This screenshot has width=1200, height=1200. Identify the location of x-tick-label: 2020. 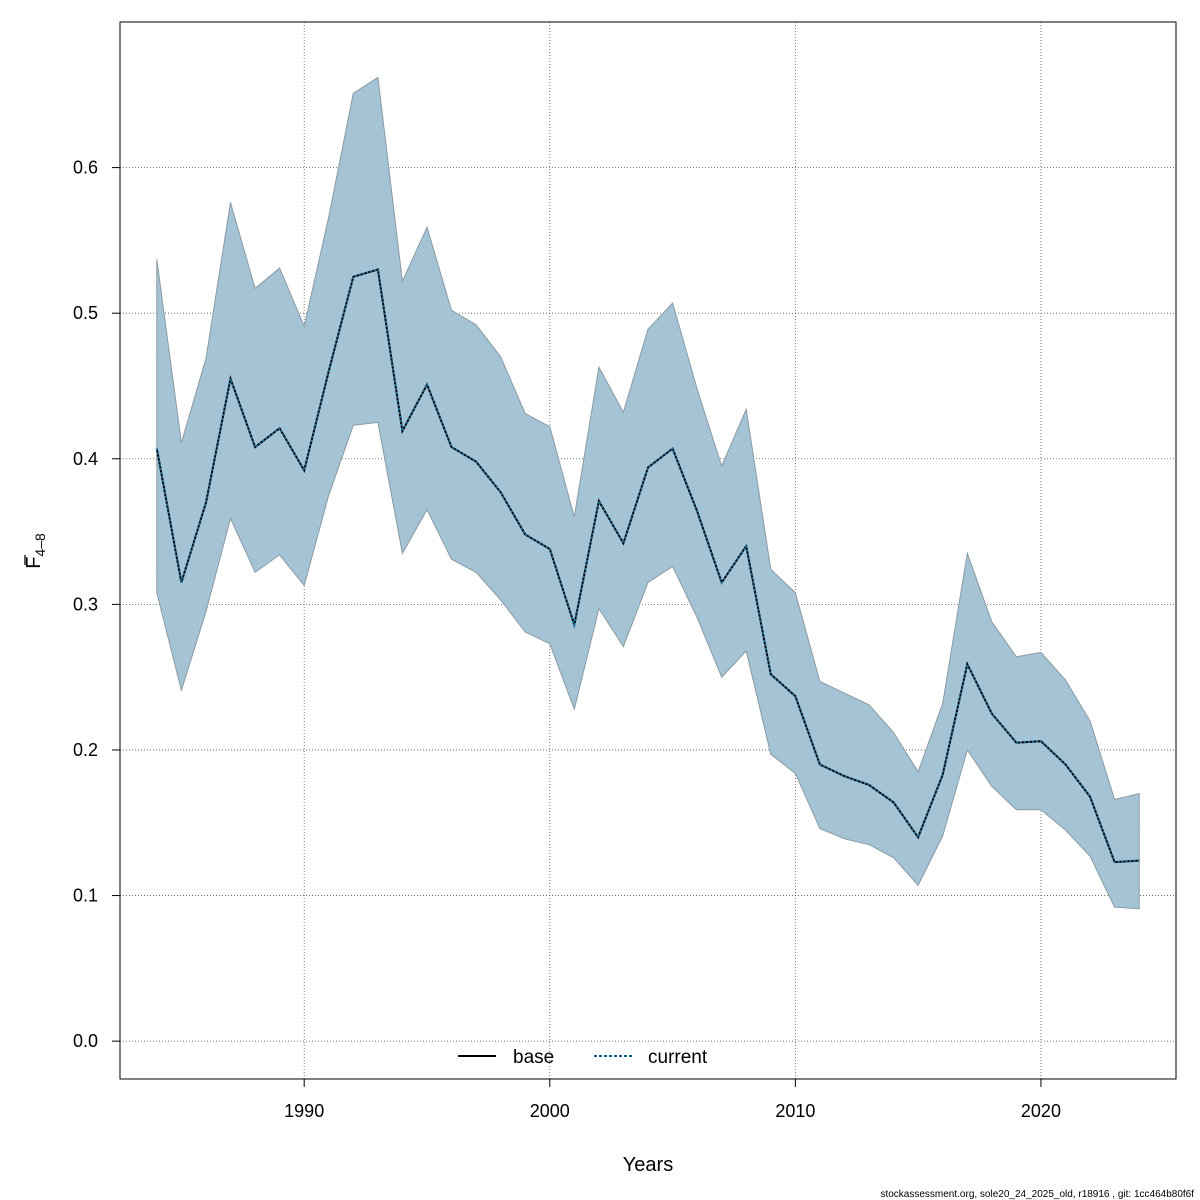
(1041, 1111).